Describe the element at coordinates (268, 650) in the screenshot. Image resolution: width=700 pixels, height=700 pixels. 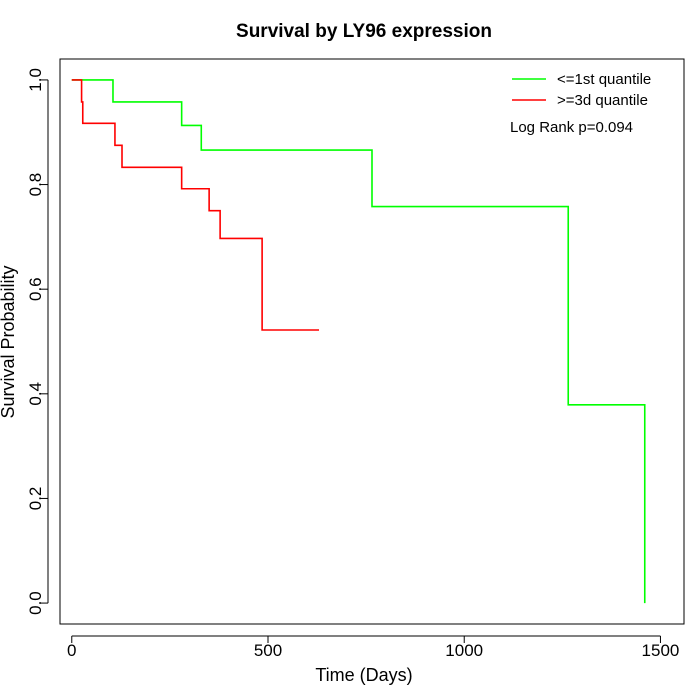
I see `x-tick-label: 500` at that location.